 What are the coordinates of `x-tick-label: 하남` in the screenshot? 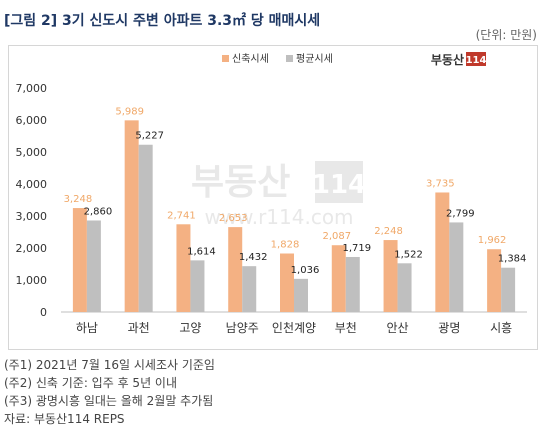 It's located at (87, 328).